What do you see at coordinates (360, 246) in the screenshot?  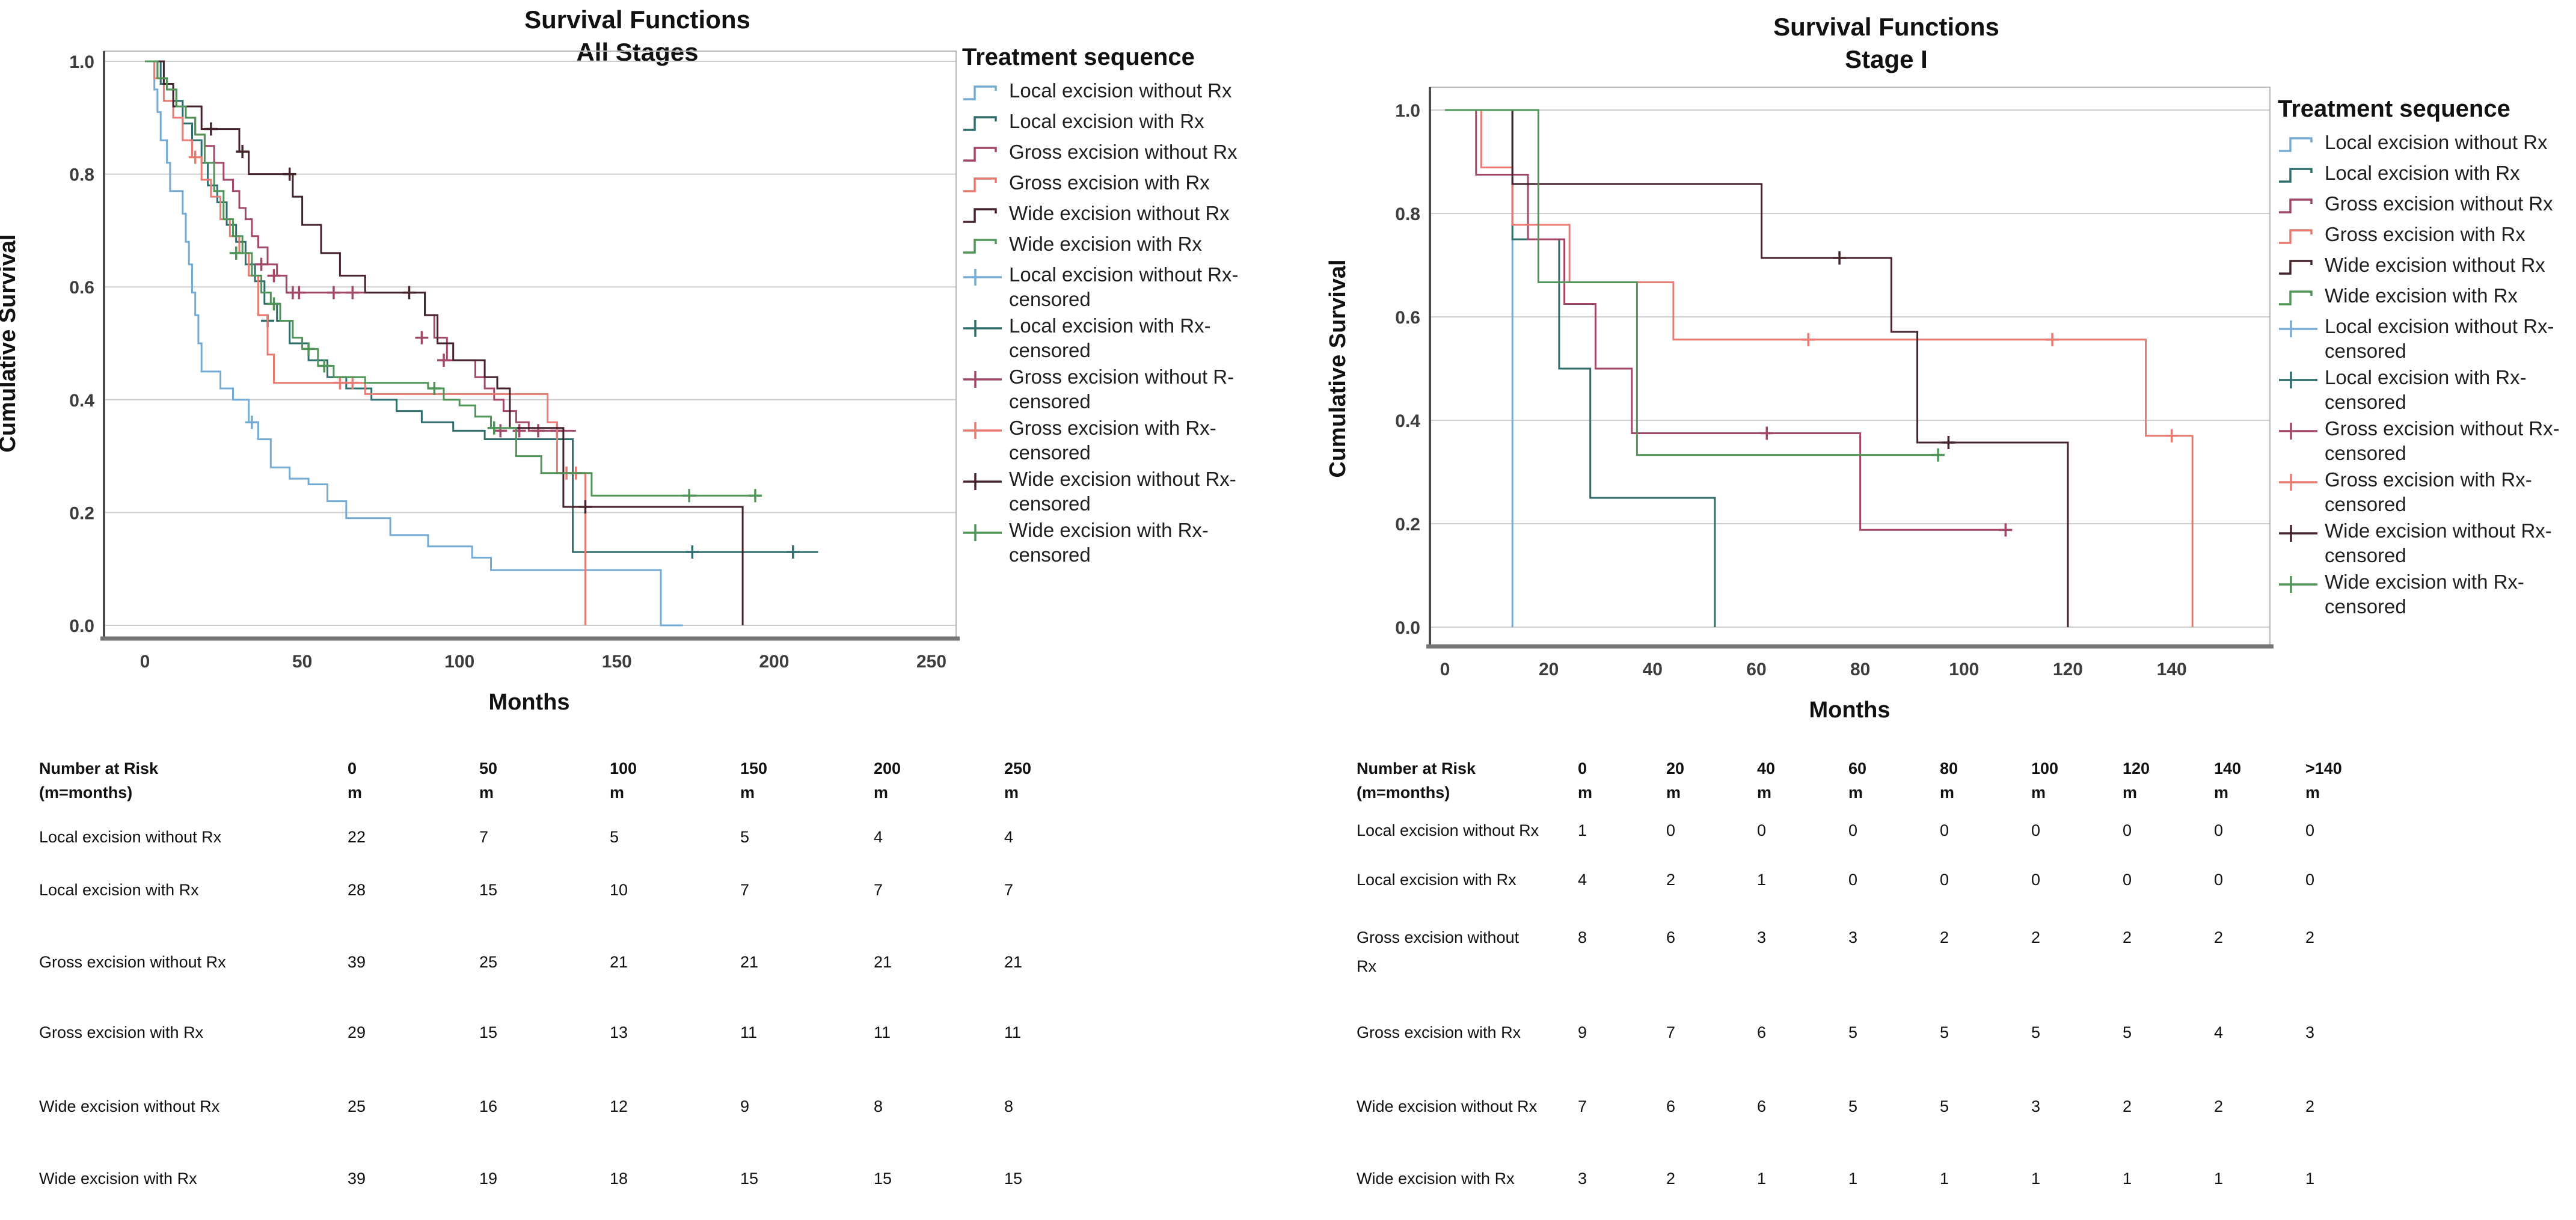 I see `survival-curve-gross-excision-without-rx` at bounding box center [360, 246].